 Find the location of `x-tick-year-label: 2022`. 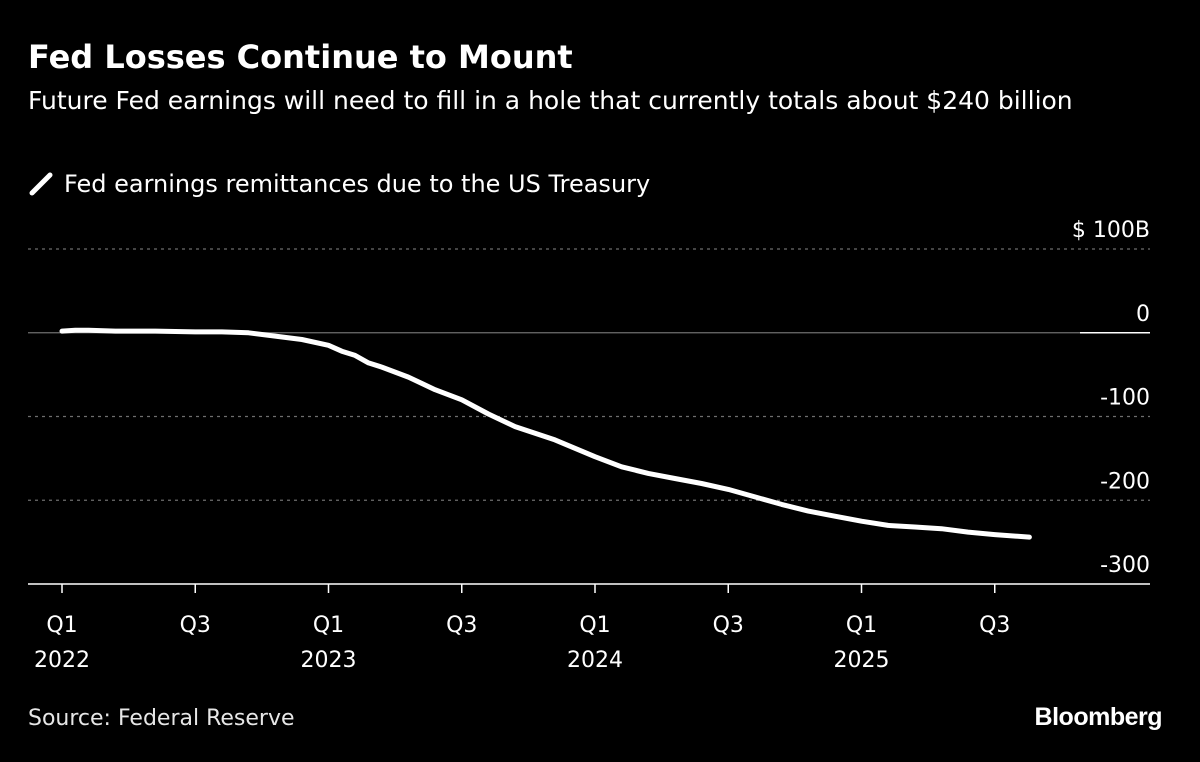

x-tick-year-label: 2022 is located at coordinates (62, 660).